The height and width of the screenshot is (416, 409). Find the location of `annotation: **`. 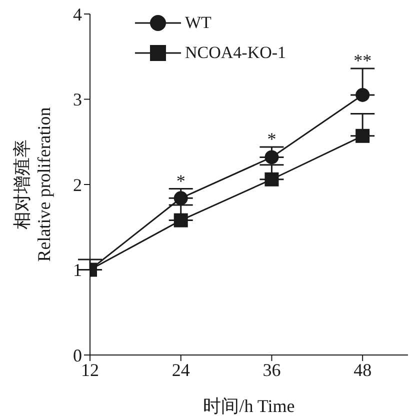

annotation: ** is located at coordinates (363, 60).